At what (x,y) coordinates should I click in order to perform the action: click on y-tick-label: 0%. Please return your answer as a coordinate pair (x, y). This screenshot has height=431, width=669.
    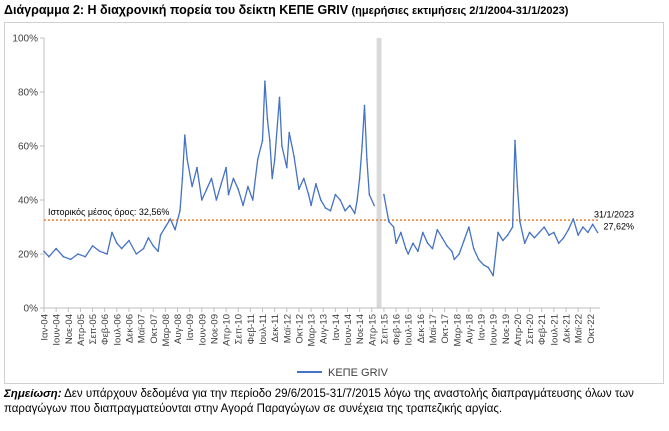
    Looking at the image, I should click on (31, 309).